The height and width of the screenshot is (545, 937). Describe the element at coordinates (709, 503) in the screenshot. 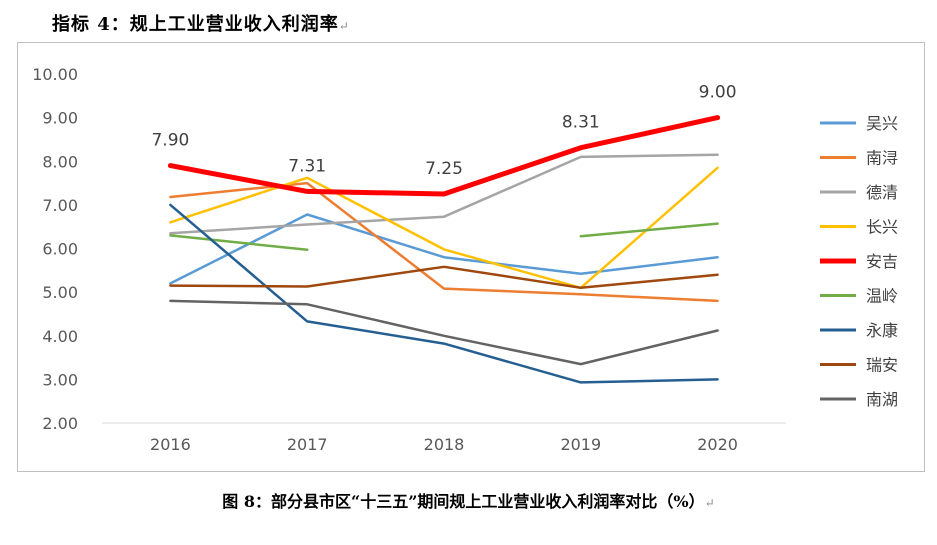

I see `caption-return-mark: ↵` at that location.